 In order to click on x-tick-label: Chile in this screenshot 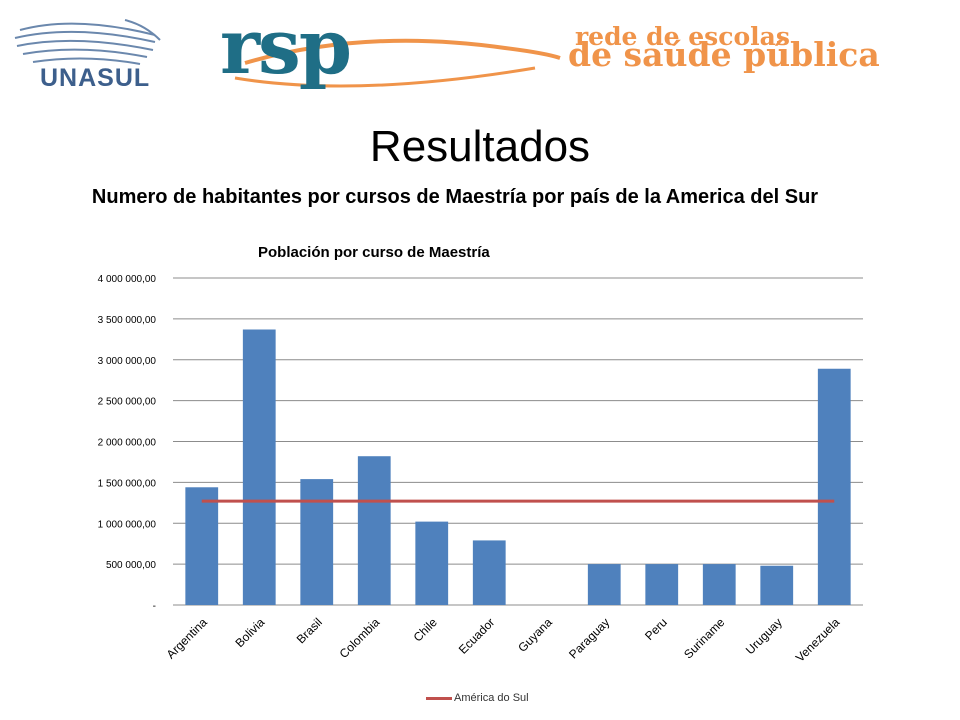, I will do `click(425, 629)`.